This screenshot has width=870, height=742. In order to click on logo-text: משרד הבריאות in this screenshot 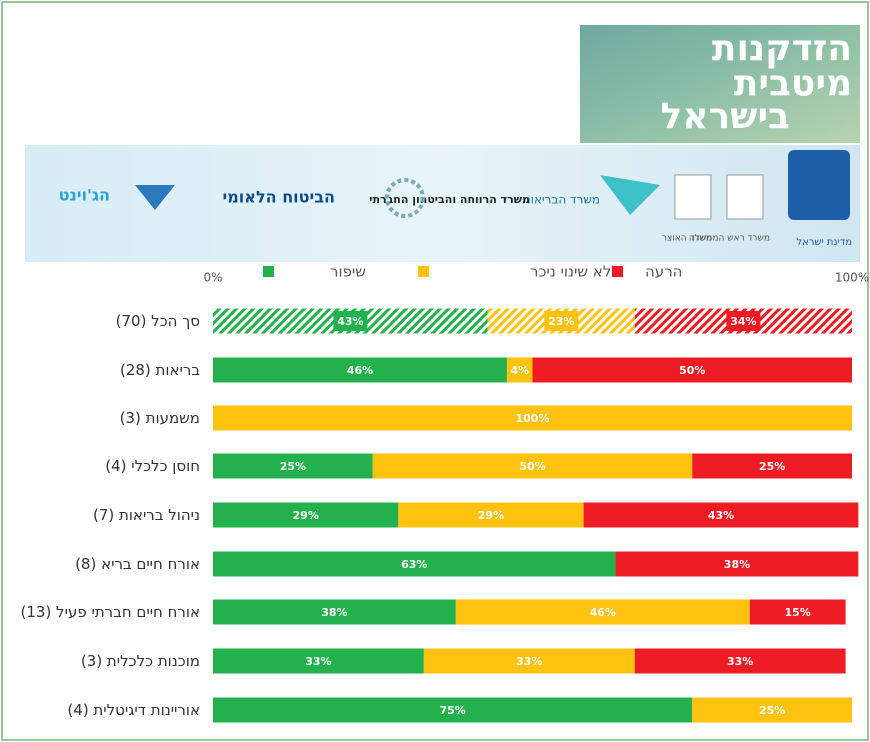, I will do `click(561, 200)`.